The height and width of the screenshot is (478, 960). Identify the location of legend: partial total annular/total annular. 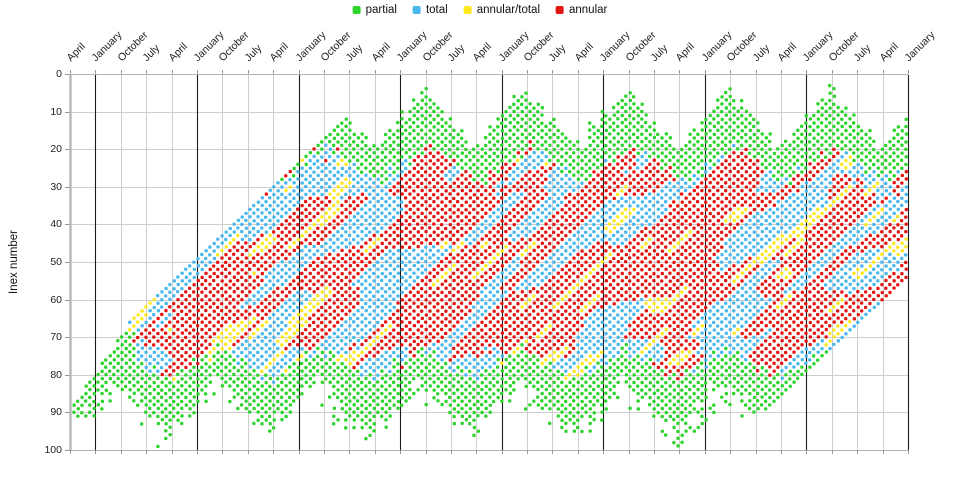
(479, 10).